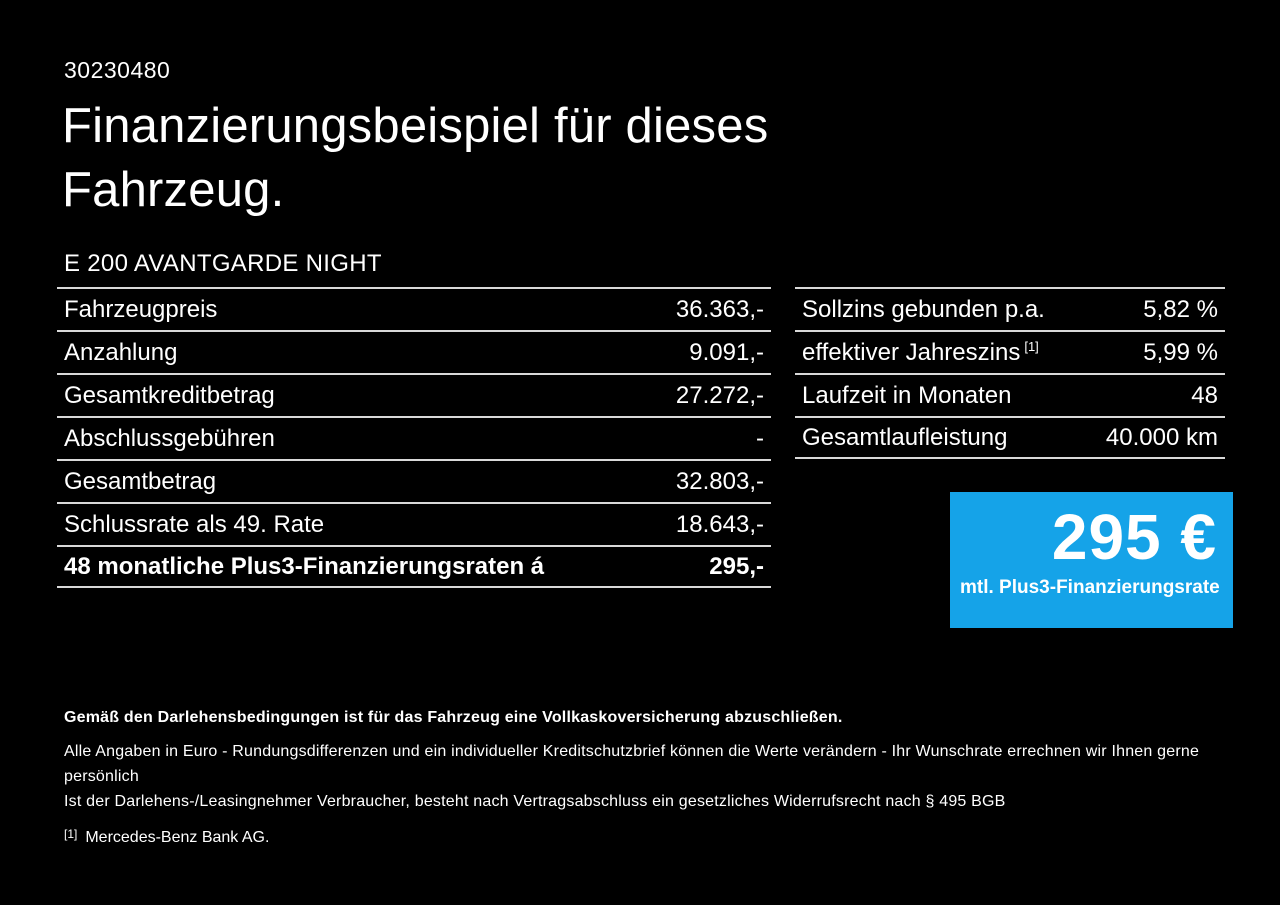 Image resolution: width=1280 pixels, height=905 pixels. What do you see at coordinates (905, 437) in the screenshot?
I see `conditions-row-label: Gesamtlaufleistung` at bounding box center [905, 437].